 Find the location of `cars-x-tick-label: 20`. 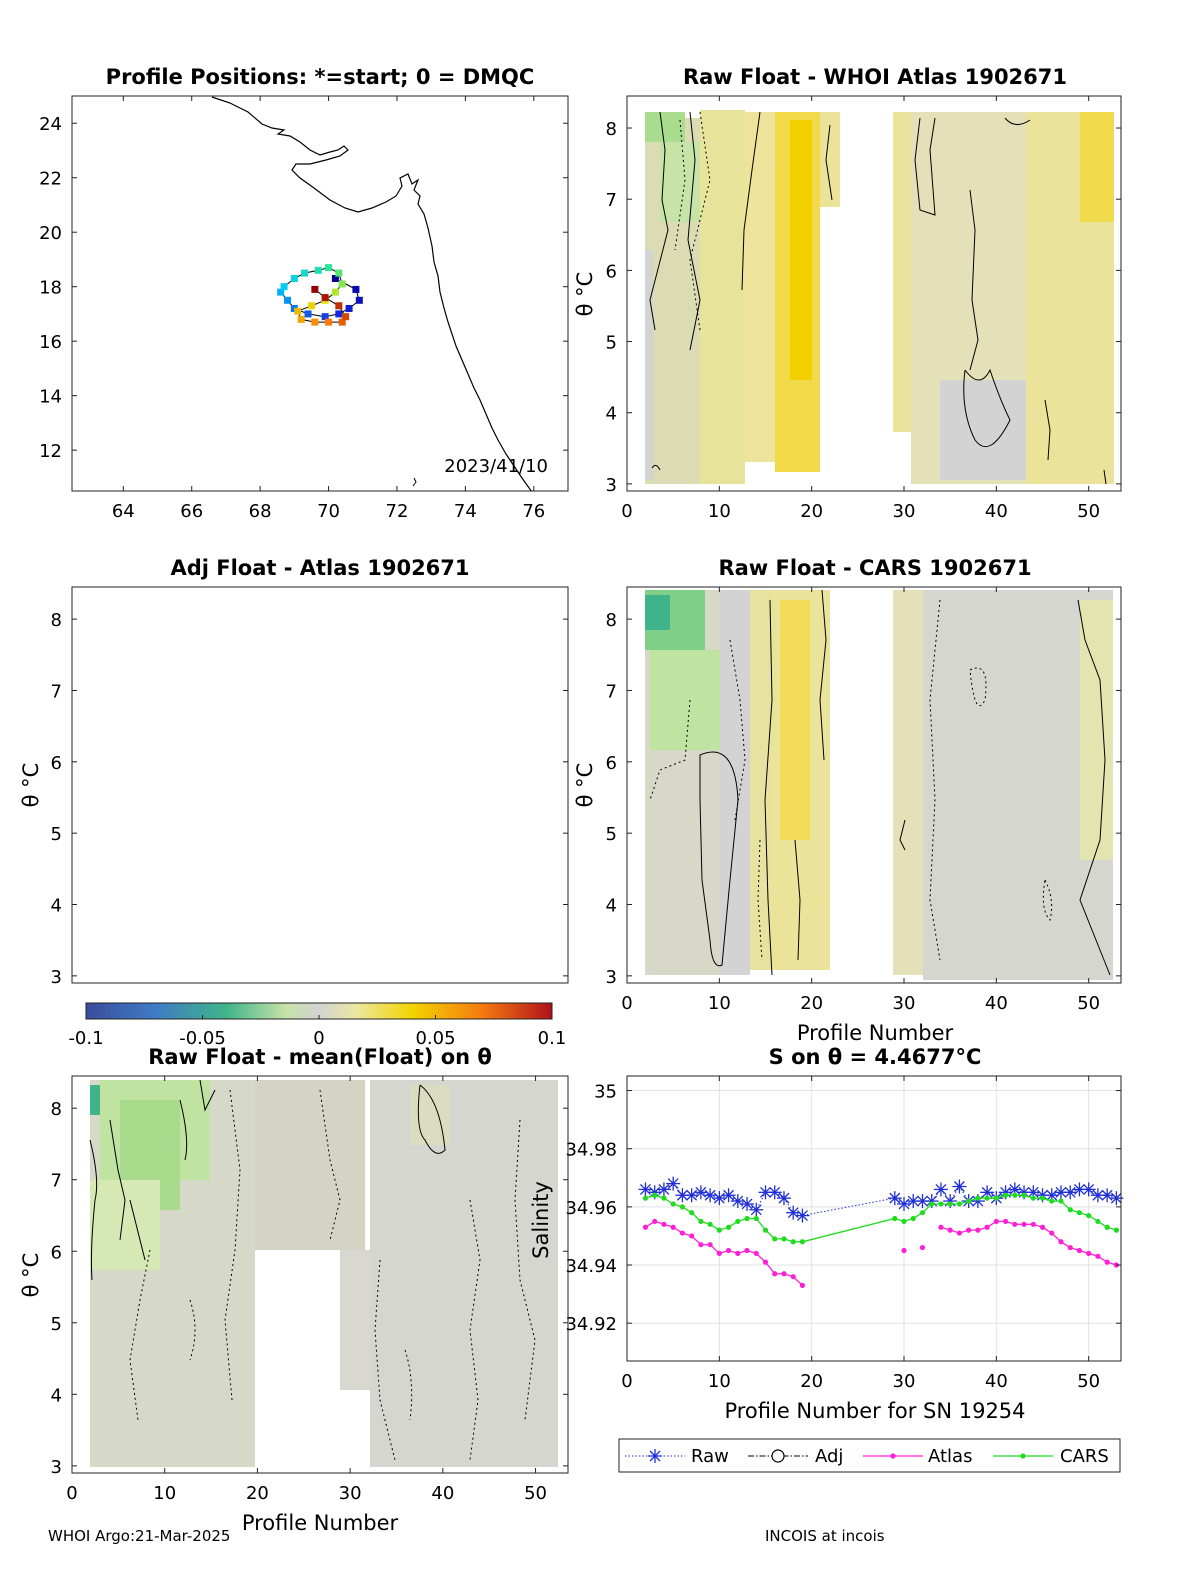

cars-x-tick-label: 20 is located at coordinates (811, 1003).